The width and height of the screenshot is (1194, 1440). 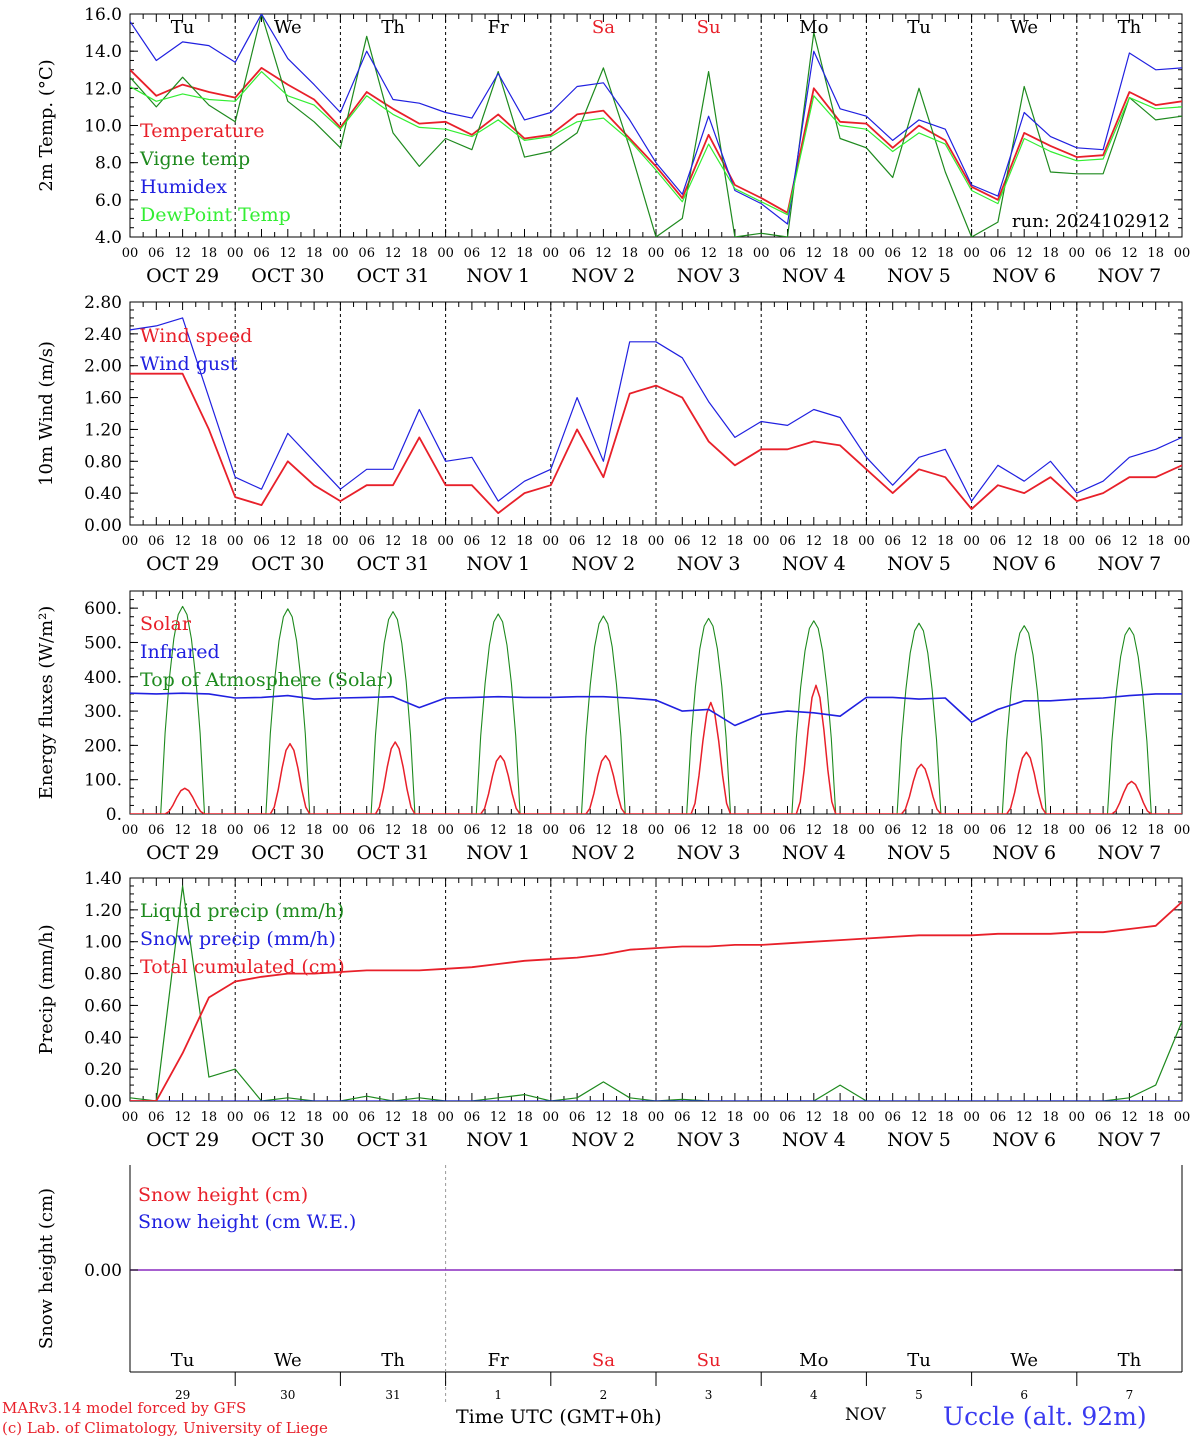 What do you see at coordinates (656, 143) in the screenshot?
I see `series-dewpoint-temp` at bounding box center [656, 143].